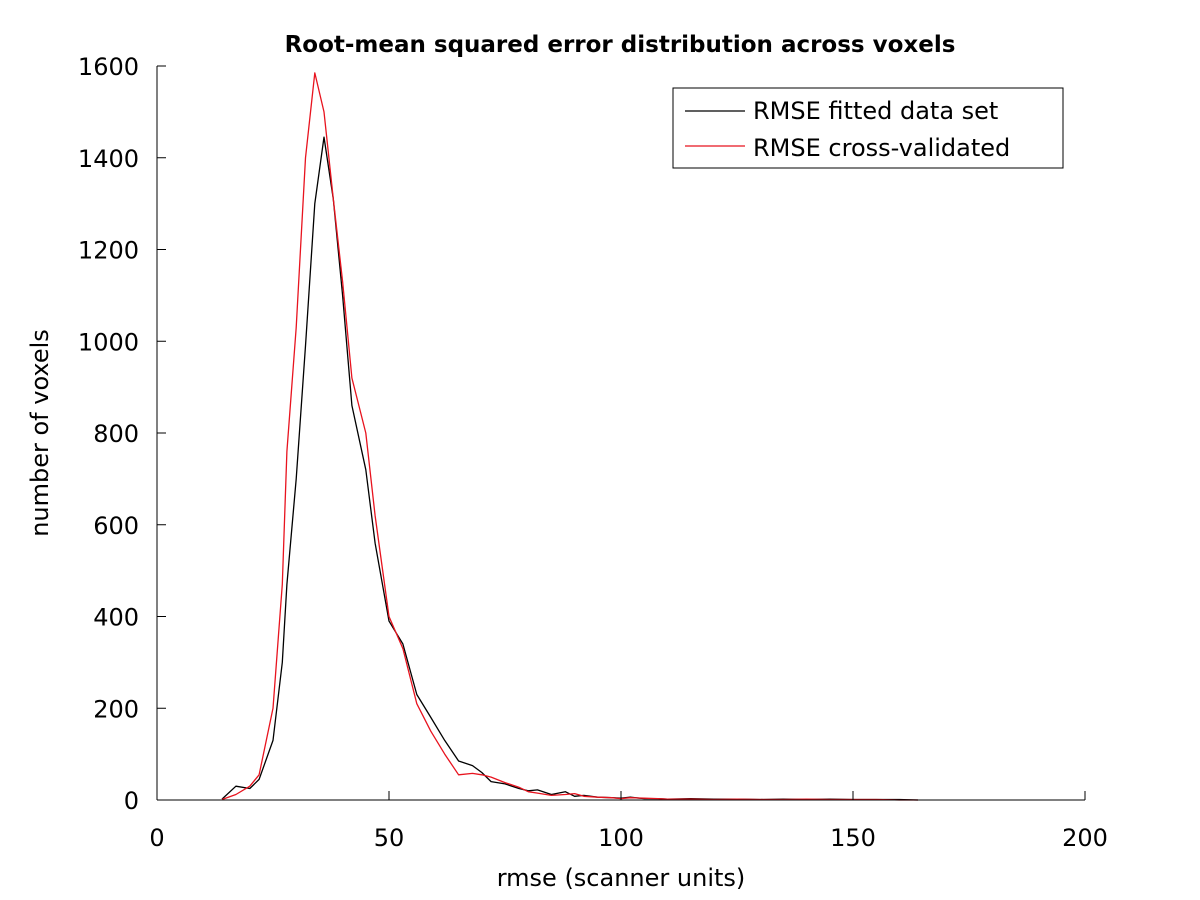 The width and height of the screenshot is (1200, 900). I want to click on legend-label-cross-validated: RMSE cross-validated, so click(881, 148).